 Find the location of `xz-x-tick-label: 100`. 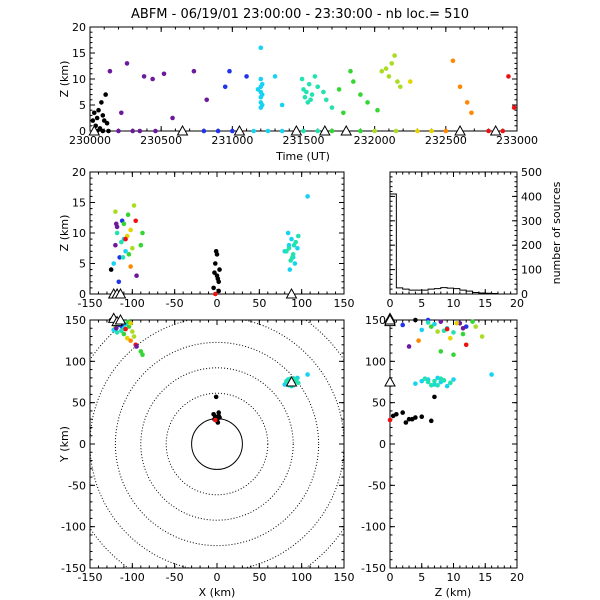

xz-x-tick-label: 100 is located at coordinates (301, 303).